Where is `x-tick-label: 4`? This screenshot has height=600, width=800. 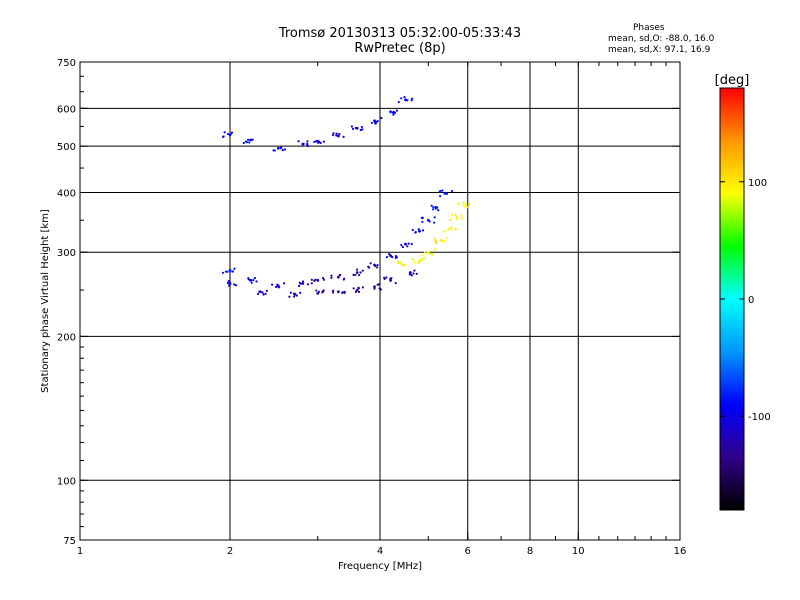 x-tick-label: 4 is located at coordinates (380, 551).